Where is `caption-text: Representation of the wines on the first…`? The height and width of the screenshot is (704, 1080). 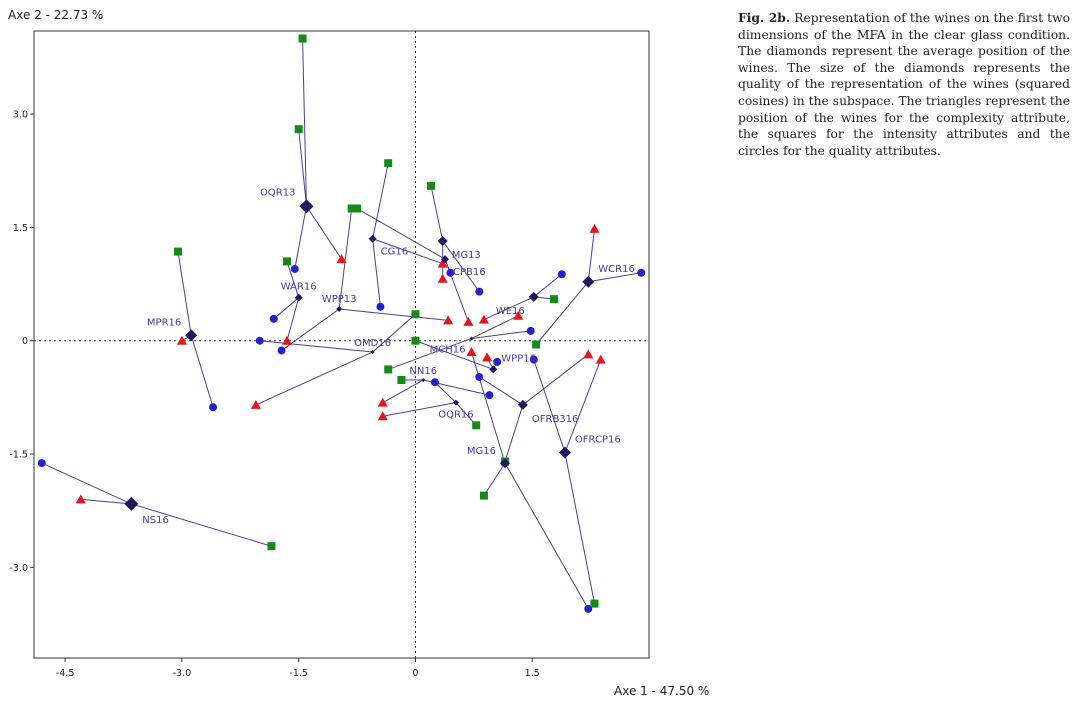 caption-text: Representation of the wines on the first… is located at coordinates (904, 84).